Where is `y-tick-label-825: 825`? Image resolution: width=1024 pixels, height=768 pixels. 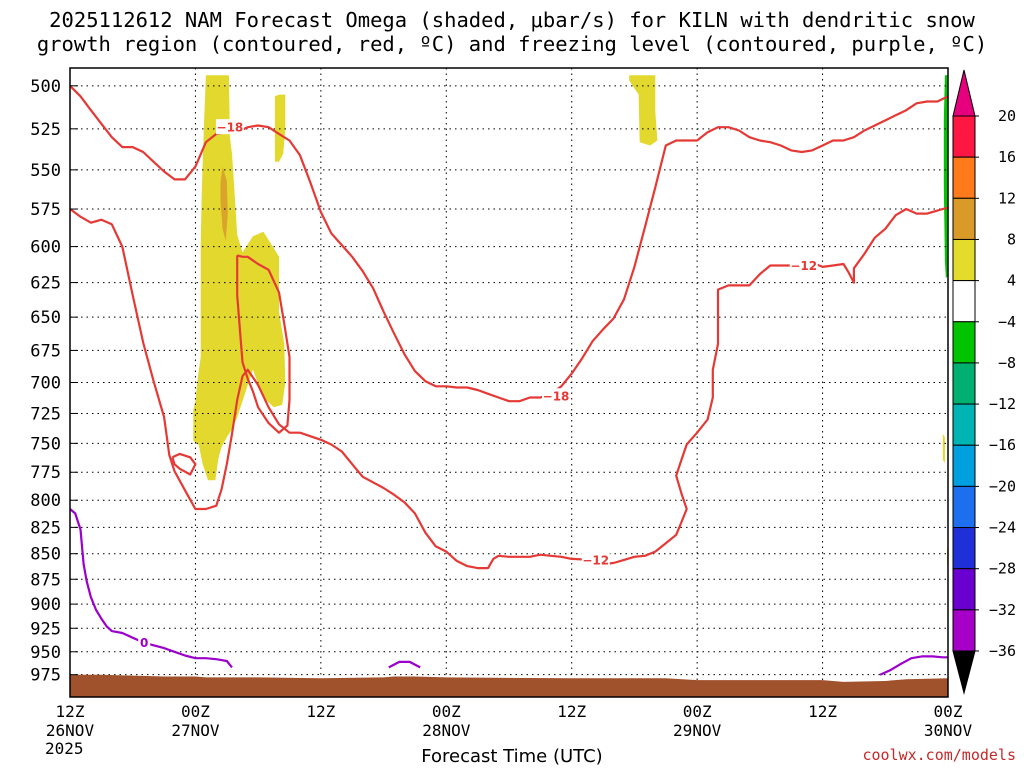
y-tick-label-825: 825 is located at coordinates (45, 528).